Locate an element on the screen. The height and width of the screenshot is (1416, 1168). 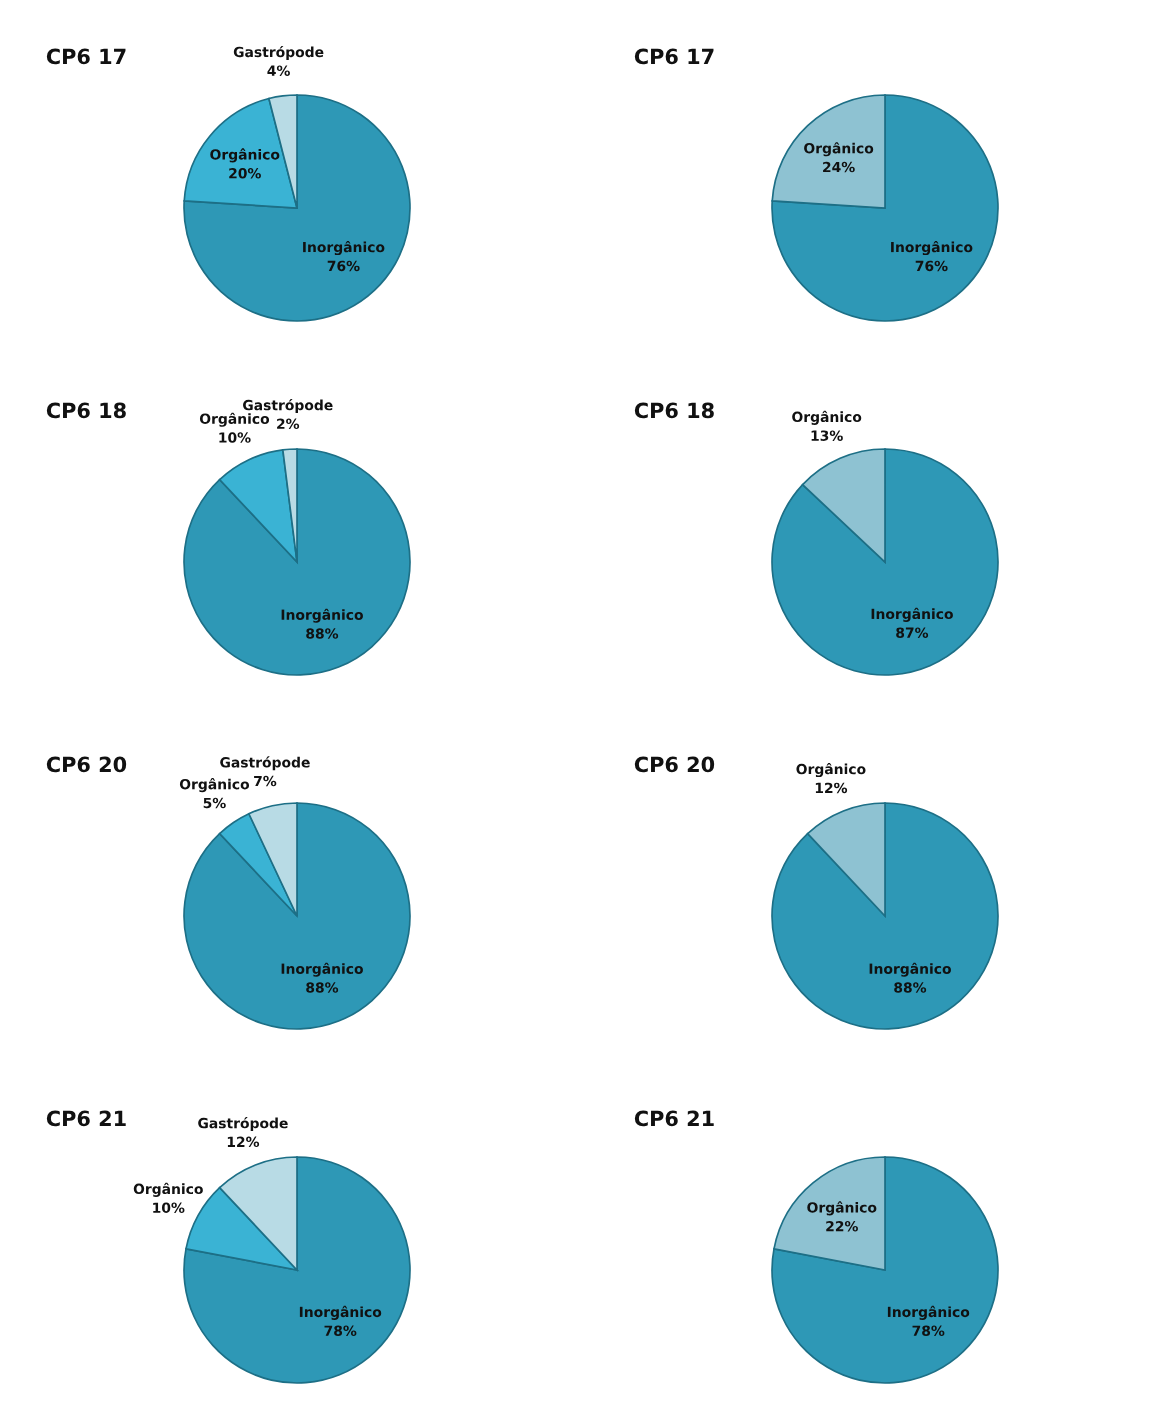
data-label: 5% is located at coordinates (214, 803).